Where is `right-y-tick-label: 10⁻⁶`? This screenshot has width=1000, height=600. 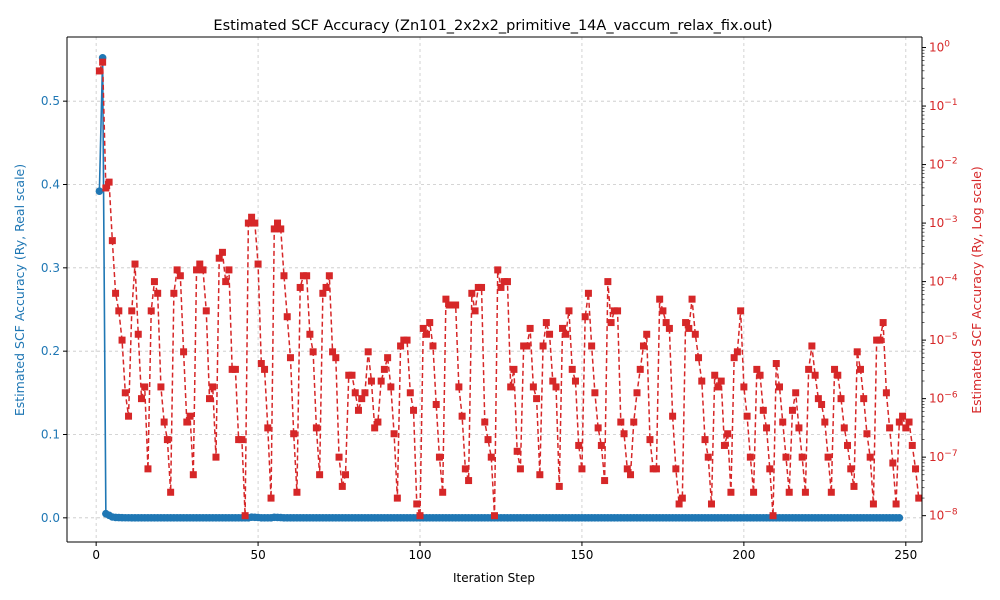 right-y-tick-label: 10⁻⁶ is located at coordinates (943, 398).